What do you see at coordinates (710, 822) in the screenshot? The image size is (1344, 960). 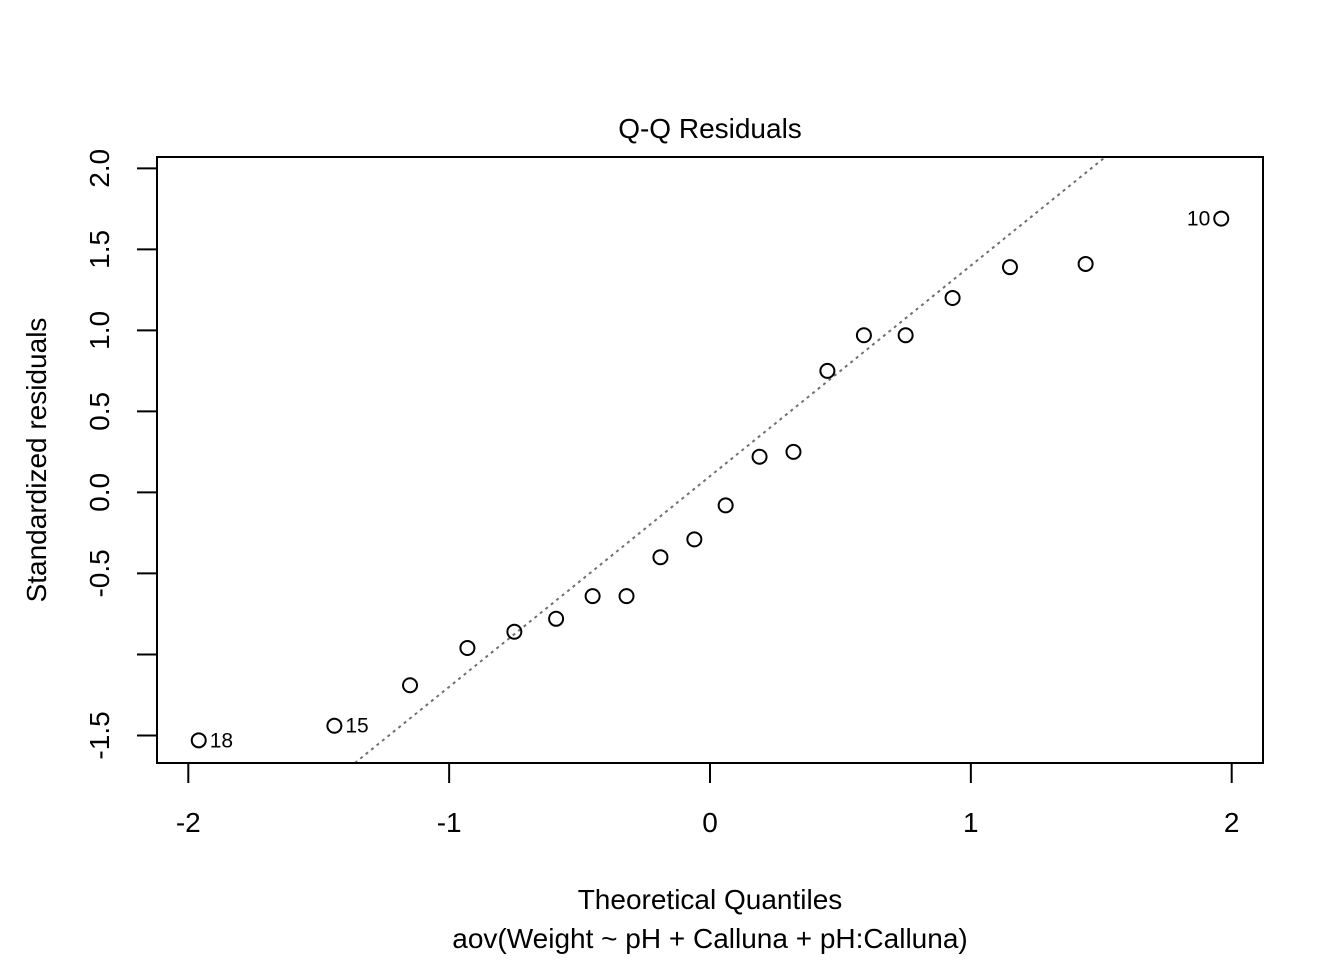 I see `x-tick-label: 0` at bounding box center [710, 822].